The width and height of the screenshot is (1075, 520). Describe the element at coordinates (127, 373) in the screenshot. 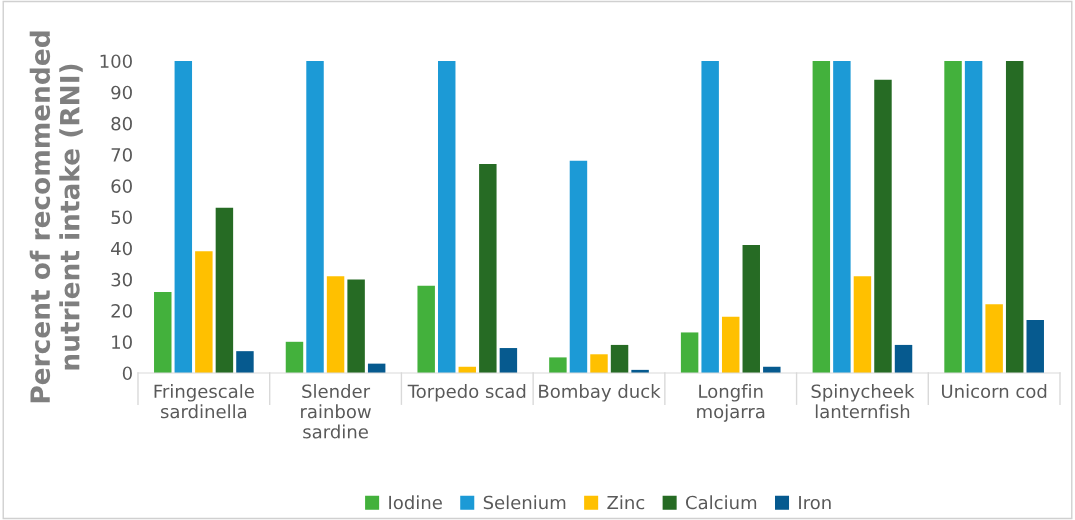

I see `y-tick-label: 0` at that location.